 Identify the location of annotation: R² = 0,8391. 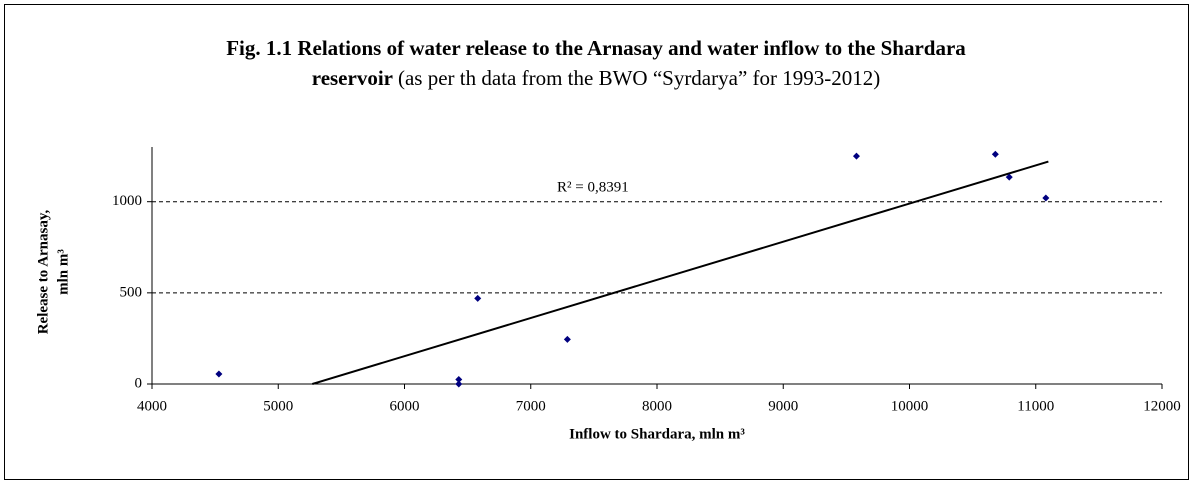
(593, 187).